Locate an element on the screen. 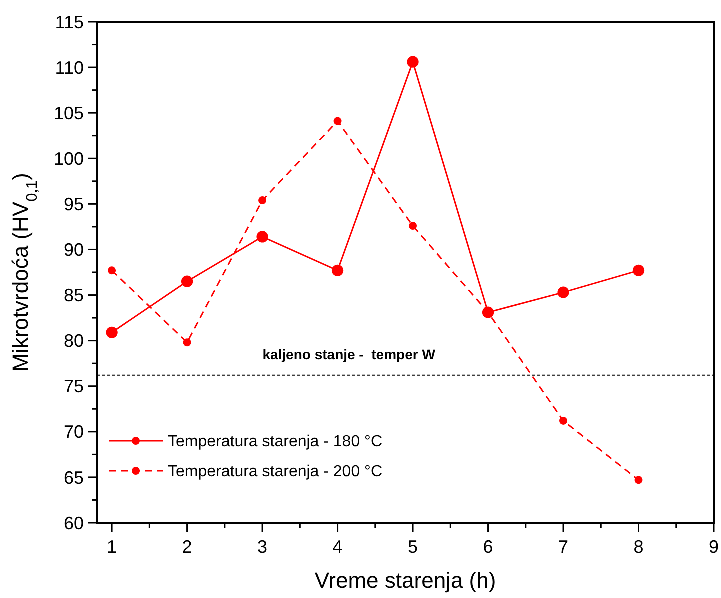 The height and width of the screenshot is (598, 721). x-tick-label: 9 is located at coordinates (714, 547).